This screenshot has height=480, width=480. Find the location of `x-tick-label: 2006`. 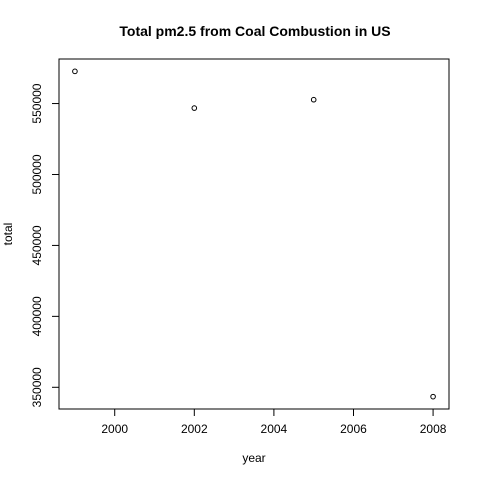

x-tick-label: 2006 is located at coordinates (353, 429).